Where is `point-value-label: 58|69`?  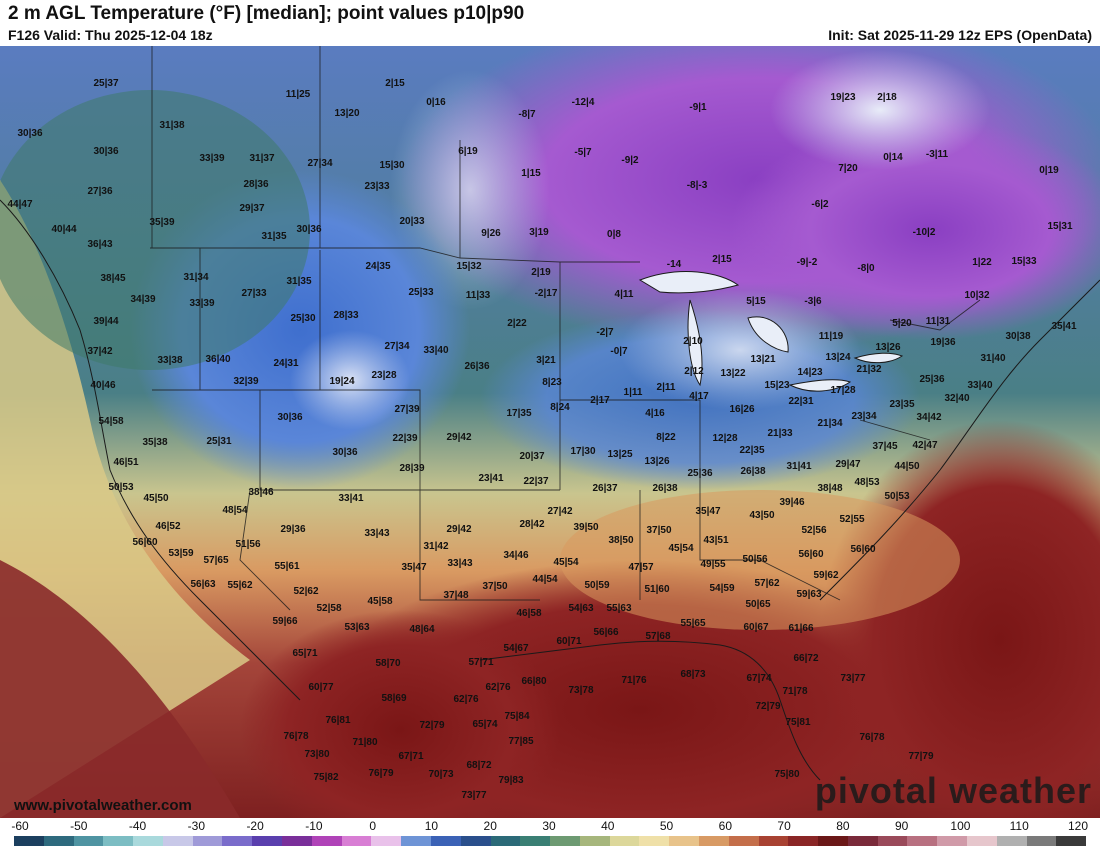 point-value-label: 58|69 is located at coordinates (393, 698).